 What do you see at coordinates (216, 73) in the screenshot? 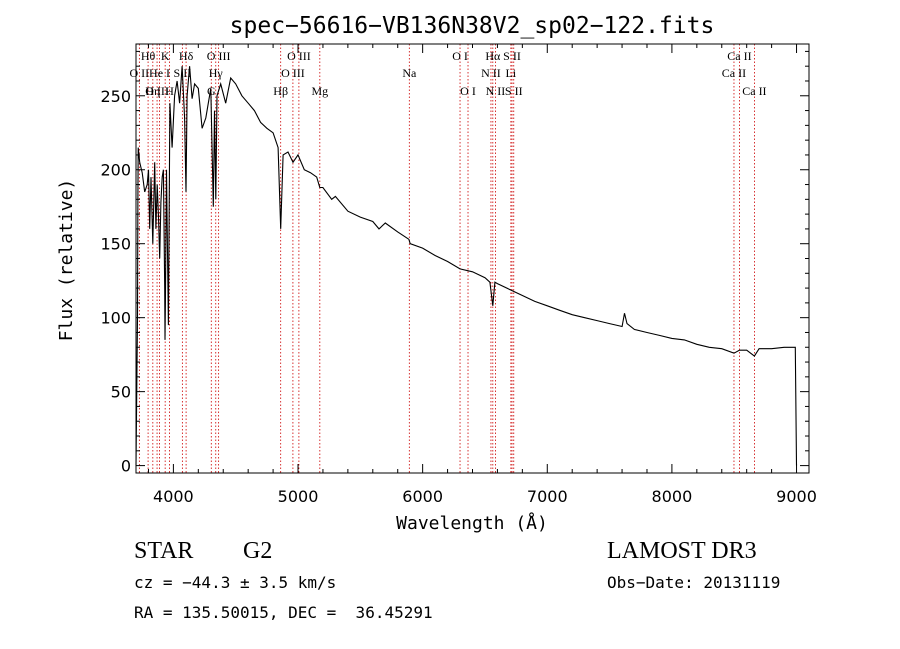
I see `line-label: Hγ` at bounding box center [216, 73].